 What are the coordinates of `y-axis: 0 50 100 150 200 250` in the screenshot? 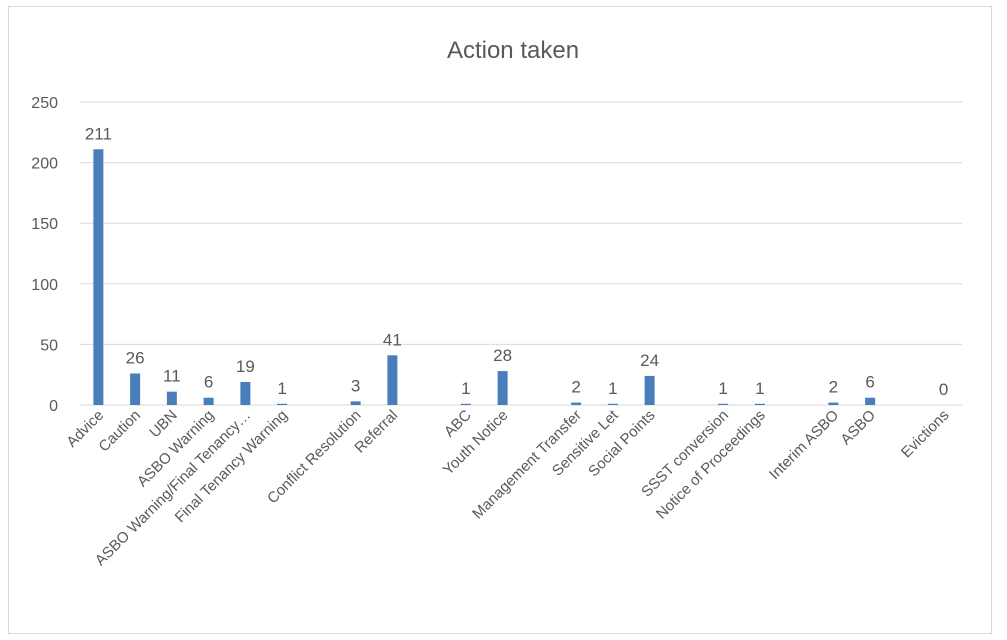 It's located at (44, 255).